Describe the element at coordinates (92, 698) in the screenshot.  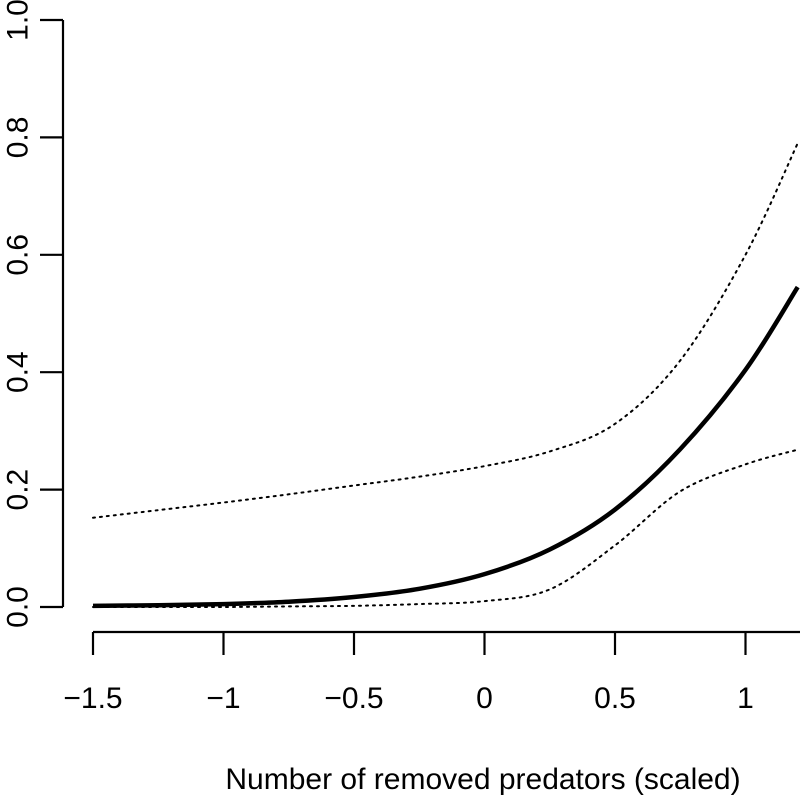
I see `x-tick-label: −1.5` at that location.